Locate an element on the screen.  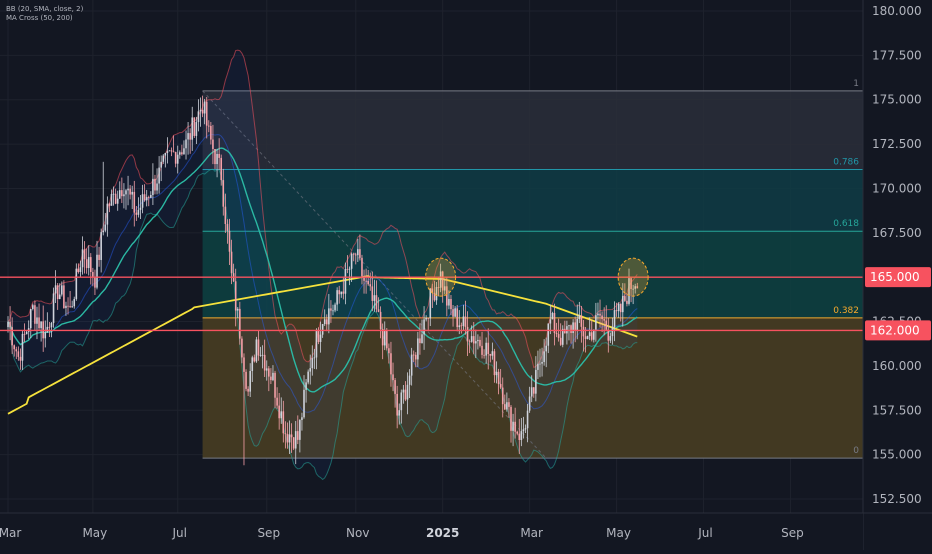
legend-ma-cross: MA Cross (50, 200) is located at coordinates (39, 18).